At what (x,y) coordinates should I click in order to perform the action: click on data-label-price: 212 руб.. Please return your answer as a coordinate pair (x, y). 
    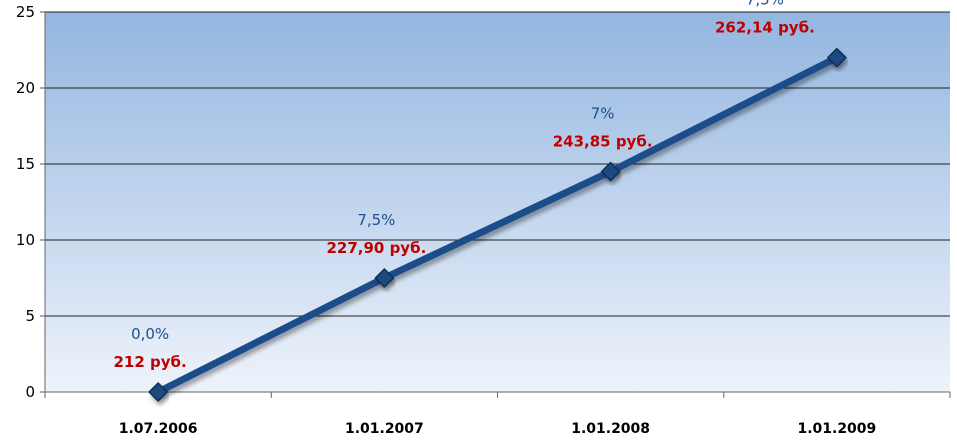
    Looking at the image, I should click on (150, 362).